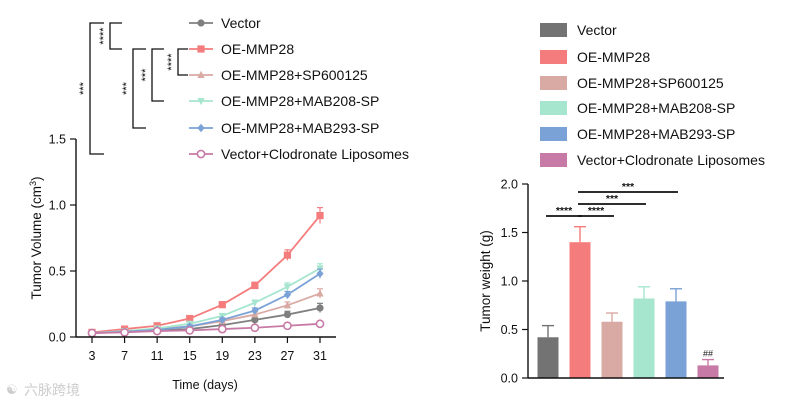 This screenshot has height=405, width=791. What do you see at coordinates (596, 211) in the screenshot?
I see `bar-significance-1: ****` at bounding box center [596, 211].